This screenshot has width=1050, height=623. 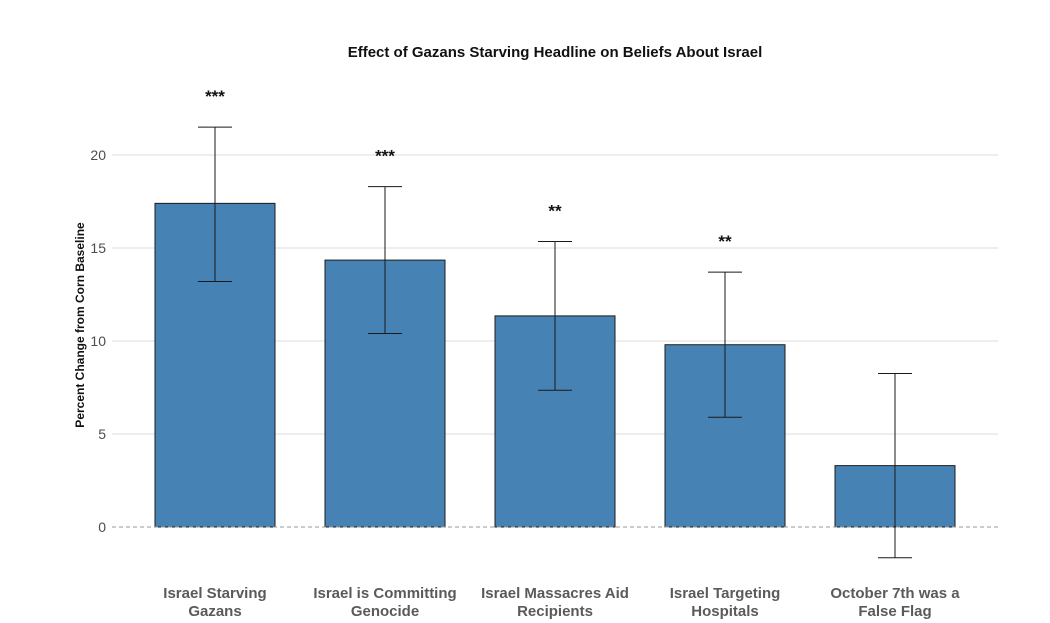 I want to click on x-category-label-line: Israel Starving, so click(x=214, y=593).